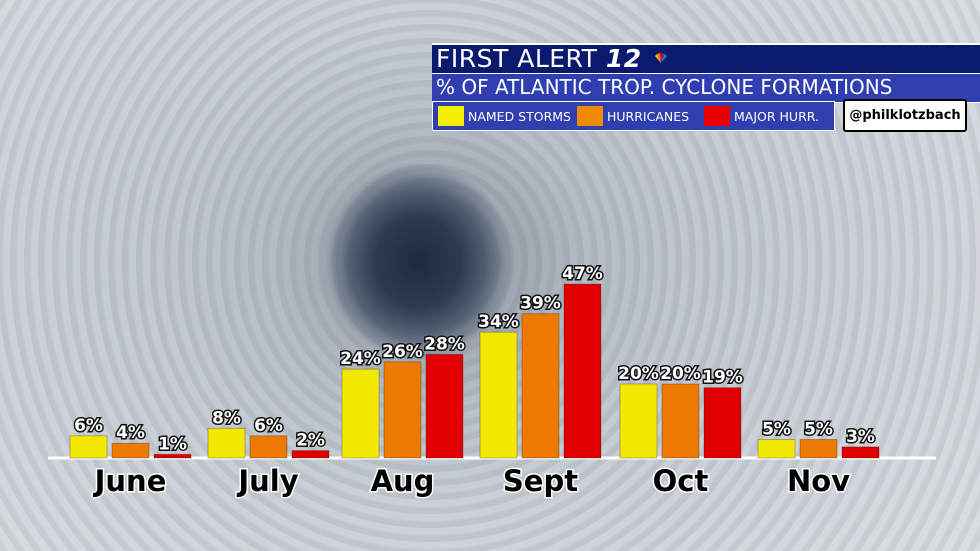 Image resolution: width=980 pixels, height=551 pixels. Describe the element at coordinates (519, 116) in the screenshot. I see `legend-label-named-storms: NAMED STORMS` at that location.